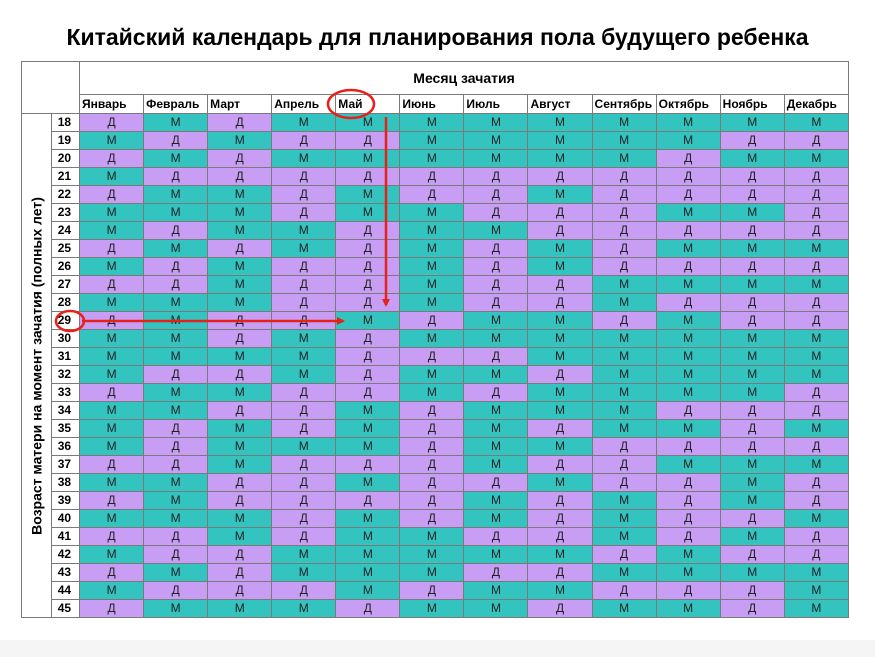 This screenshot has height=657, width=875. Describe the element at coordinates (66, 338) in the screenshot. I see `age-cell: 30` at that location.